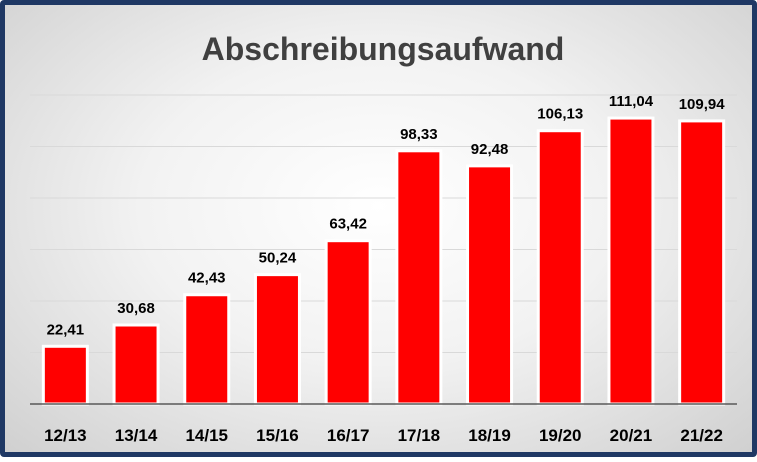 This screenshot has width=757, height=462. I want to click on data-label: 106,13, so click(560, 114).